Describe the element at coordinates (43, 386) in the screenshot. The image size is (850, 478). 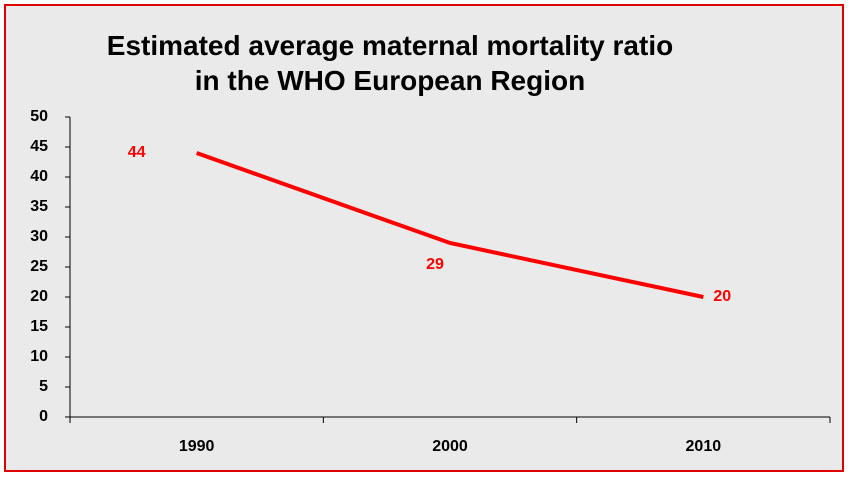
I see `y-tick-label: 5` at that location.